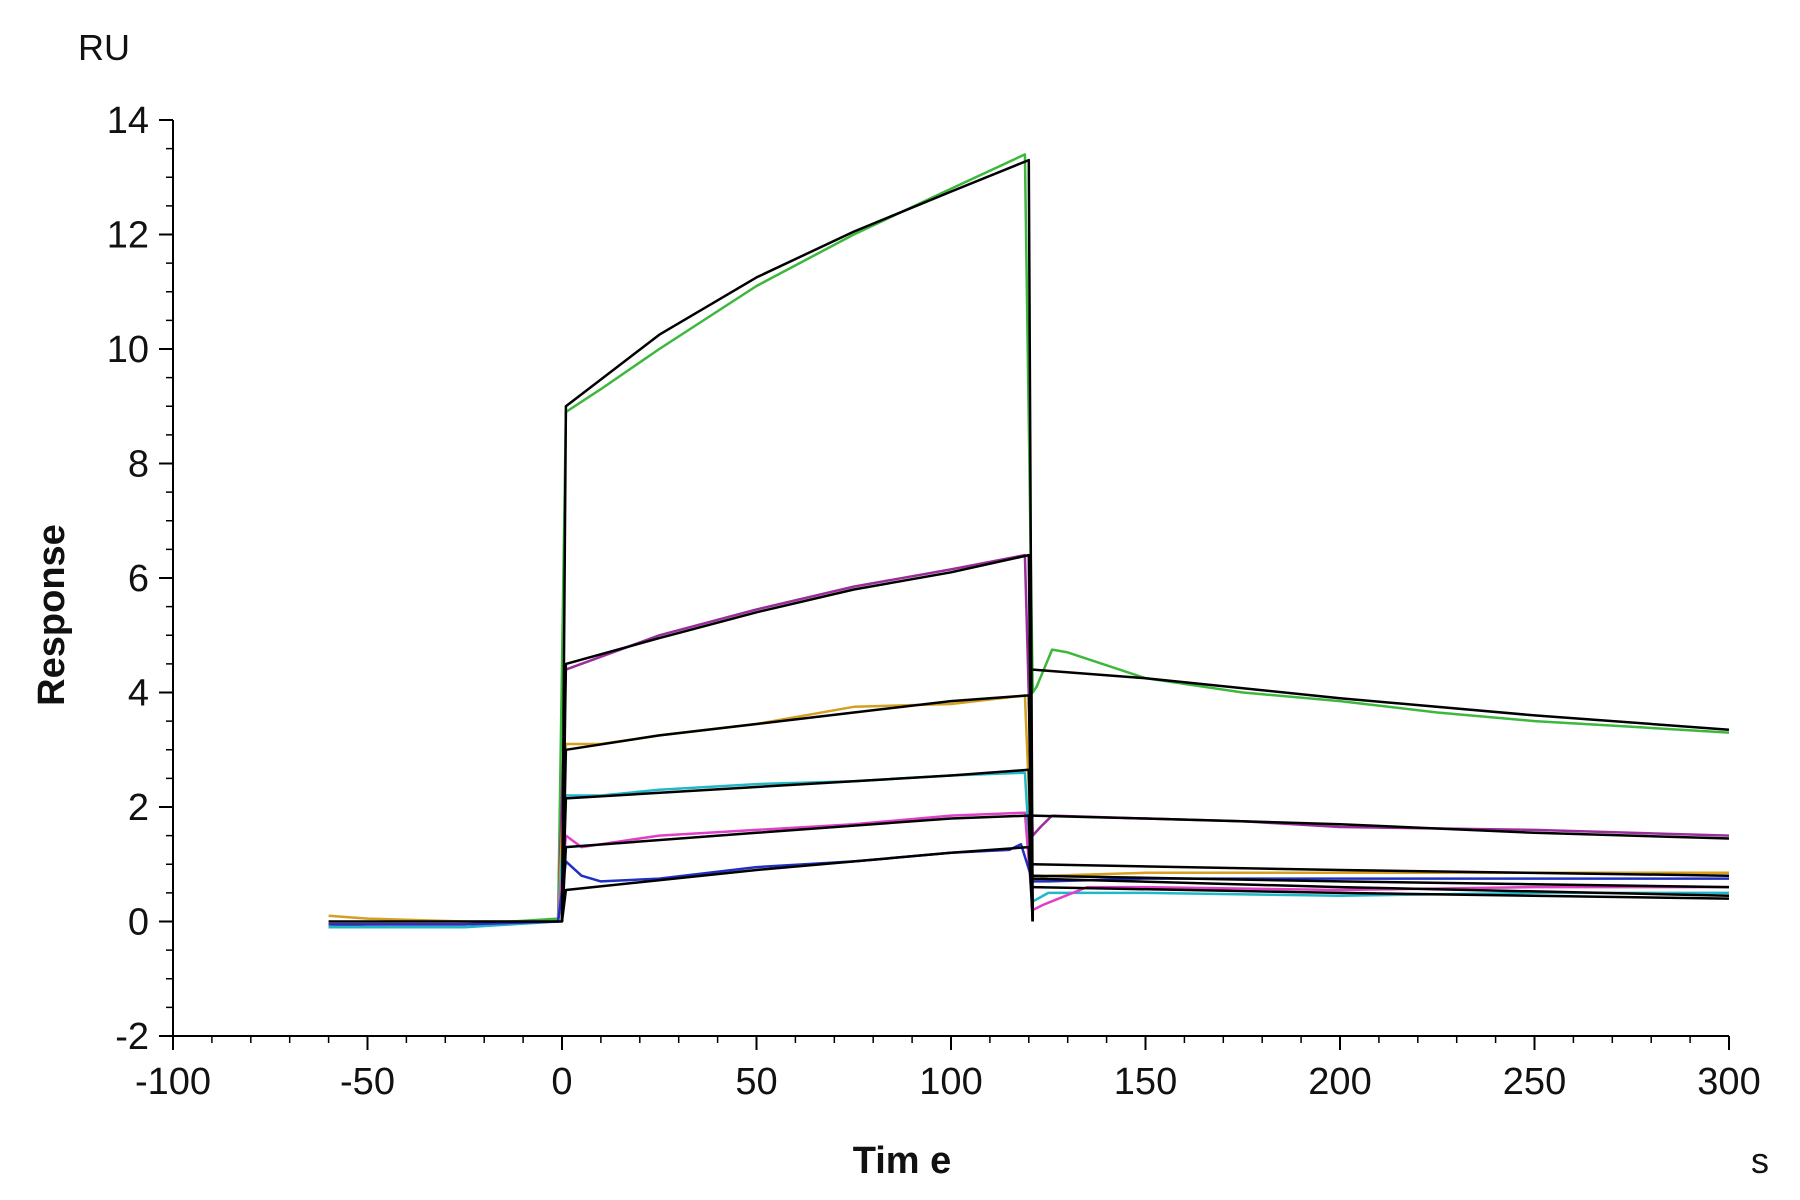 The width and height of the screenshot is (1800, 1200). What do you see at coordinates (128, 350) in the screenshot?
I see `y-tick-label: 10` at bounding box center [128, 350].